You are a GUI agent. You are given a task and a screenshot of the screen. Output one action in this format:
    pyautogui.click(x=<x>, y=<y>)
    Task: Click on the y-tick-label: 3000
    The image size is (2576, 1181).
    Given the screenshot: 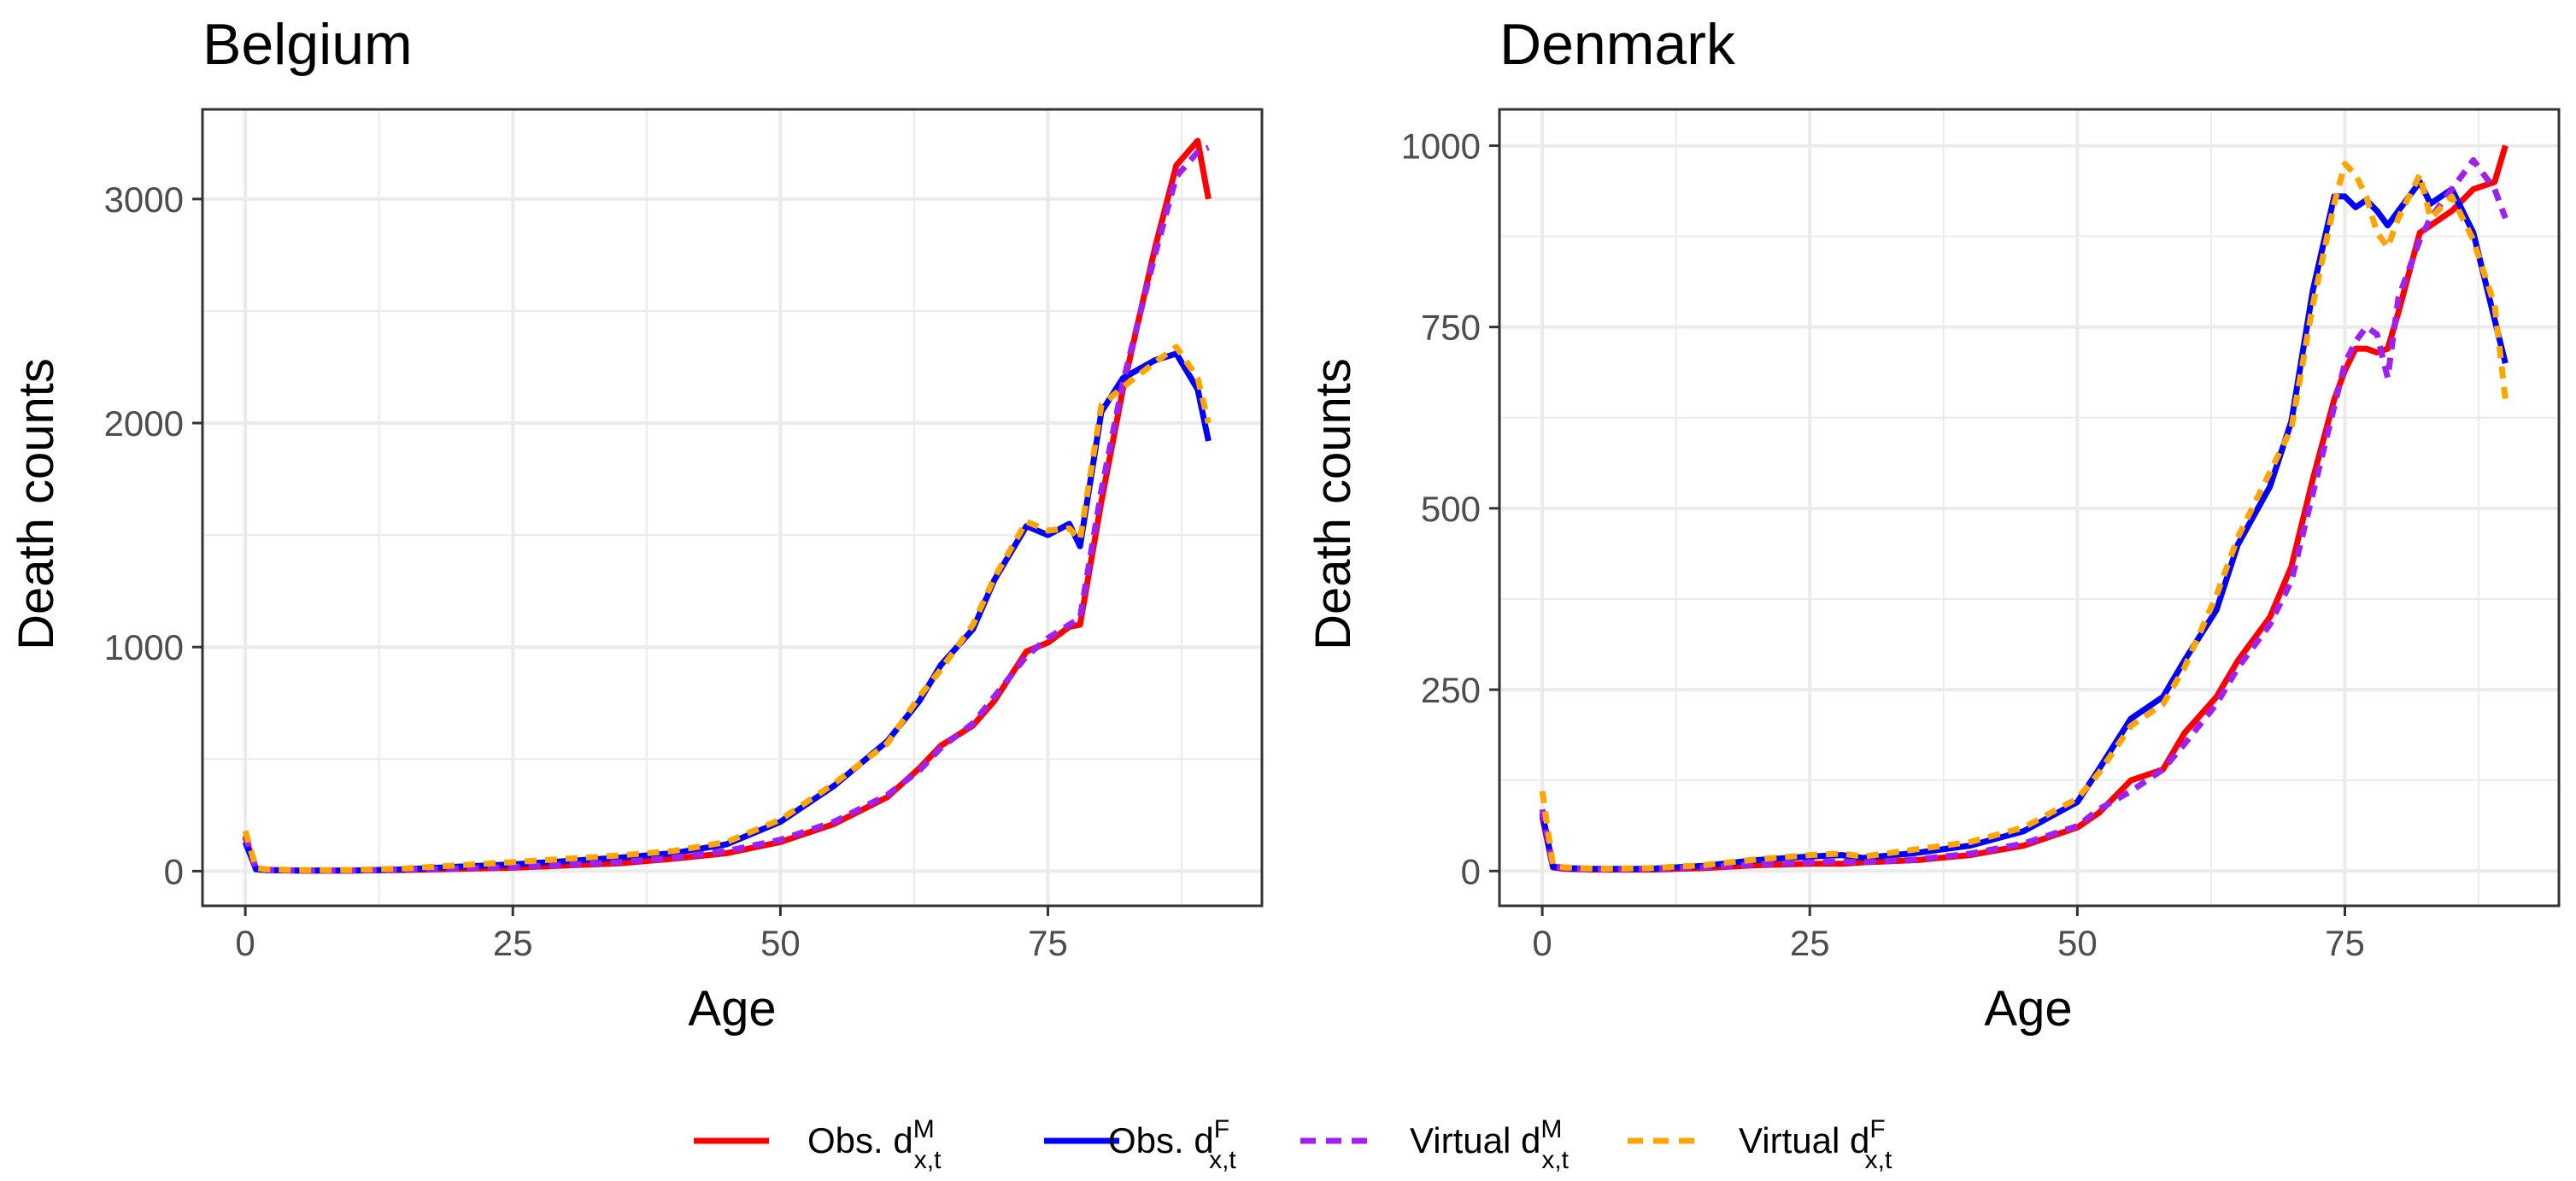 What is the action you would take?
    pyautogui.click(x=144, y=199)
    